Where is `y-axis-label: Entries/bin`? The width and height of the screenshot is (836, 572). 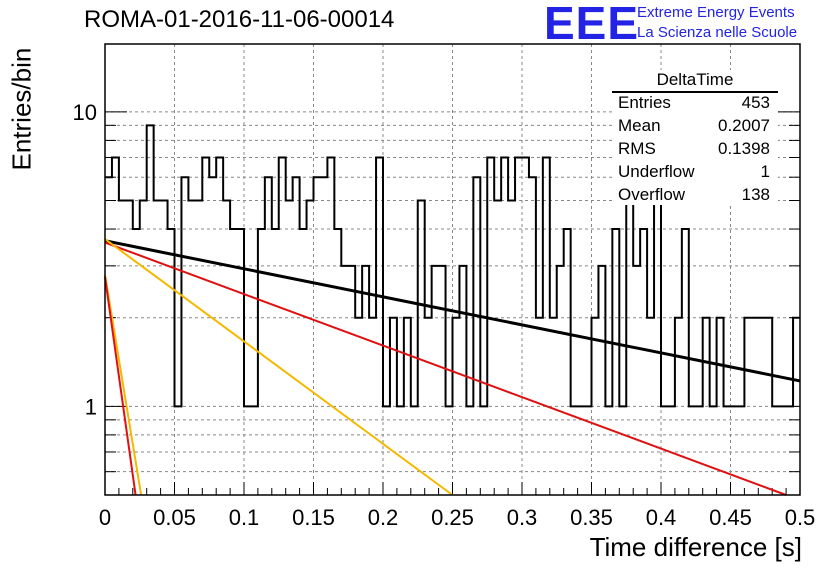 y-axis-label: Entries/bin is located at coordinates (21, 109).